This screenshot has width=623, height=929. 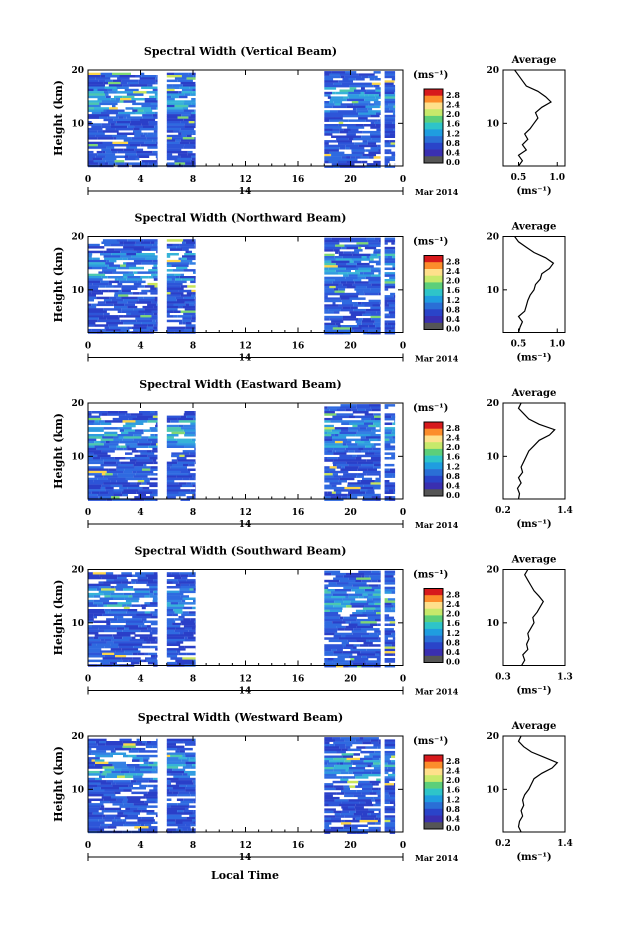 What do you see at coordinates (534, 393) in the screenshot?
I see `average-title: Average` at bounding box center [534, 393].